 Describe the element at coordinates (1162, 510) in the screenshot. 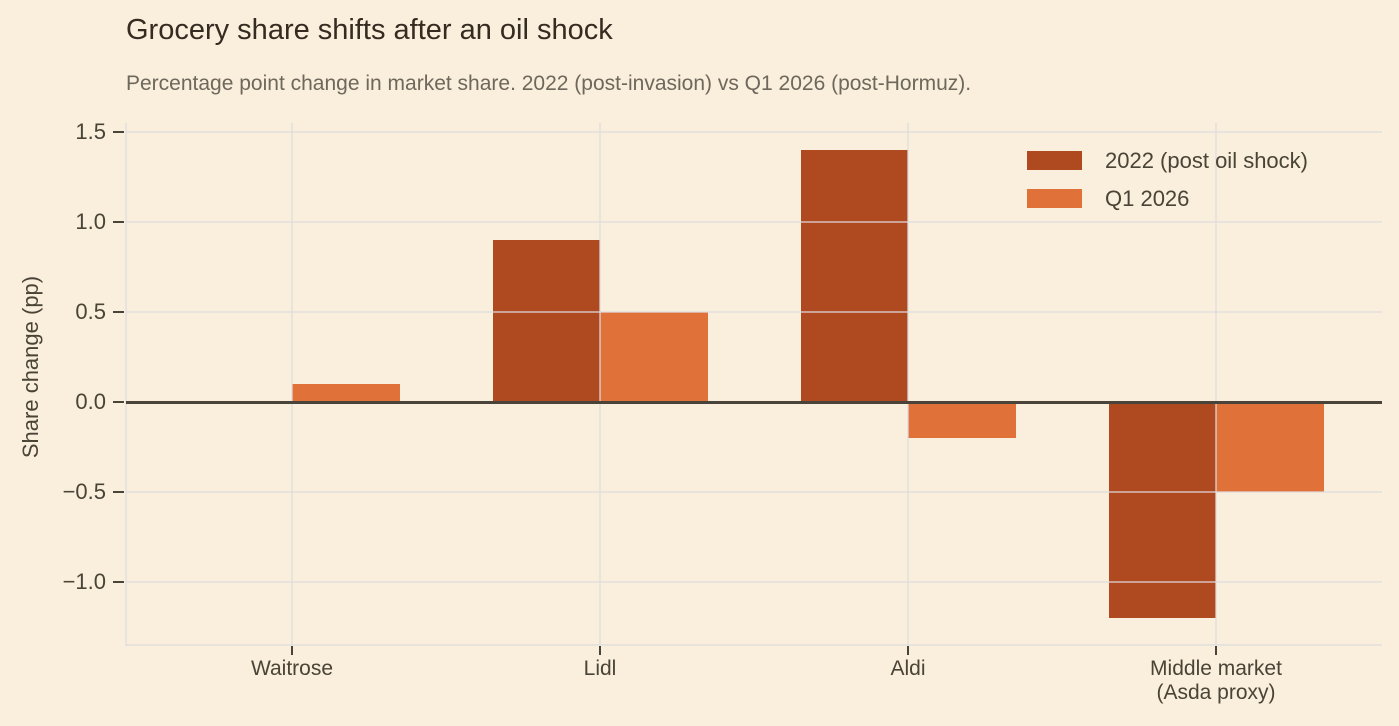

I see `bar-2022-post-oil-shock--middle-market` at that location.